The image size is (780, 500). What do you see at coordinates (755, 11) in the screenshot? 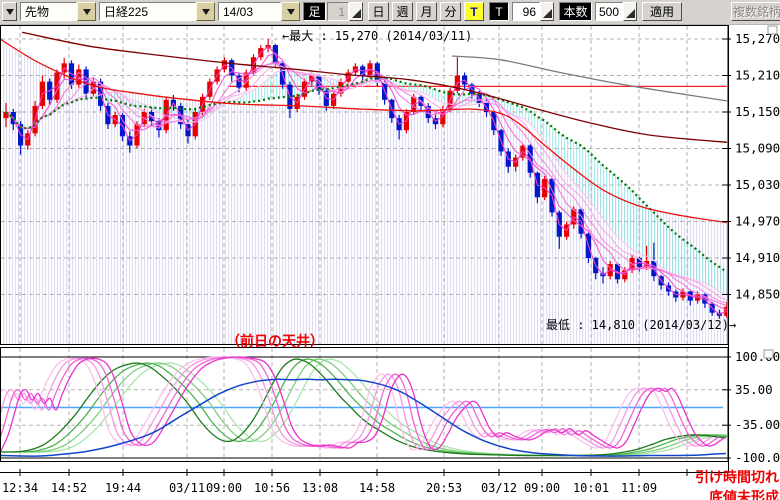
I see `multi-symbol-button: 複数銘柄` at bounding box center [755, 11].